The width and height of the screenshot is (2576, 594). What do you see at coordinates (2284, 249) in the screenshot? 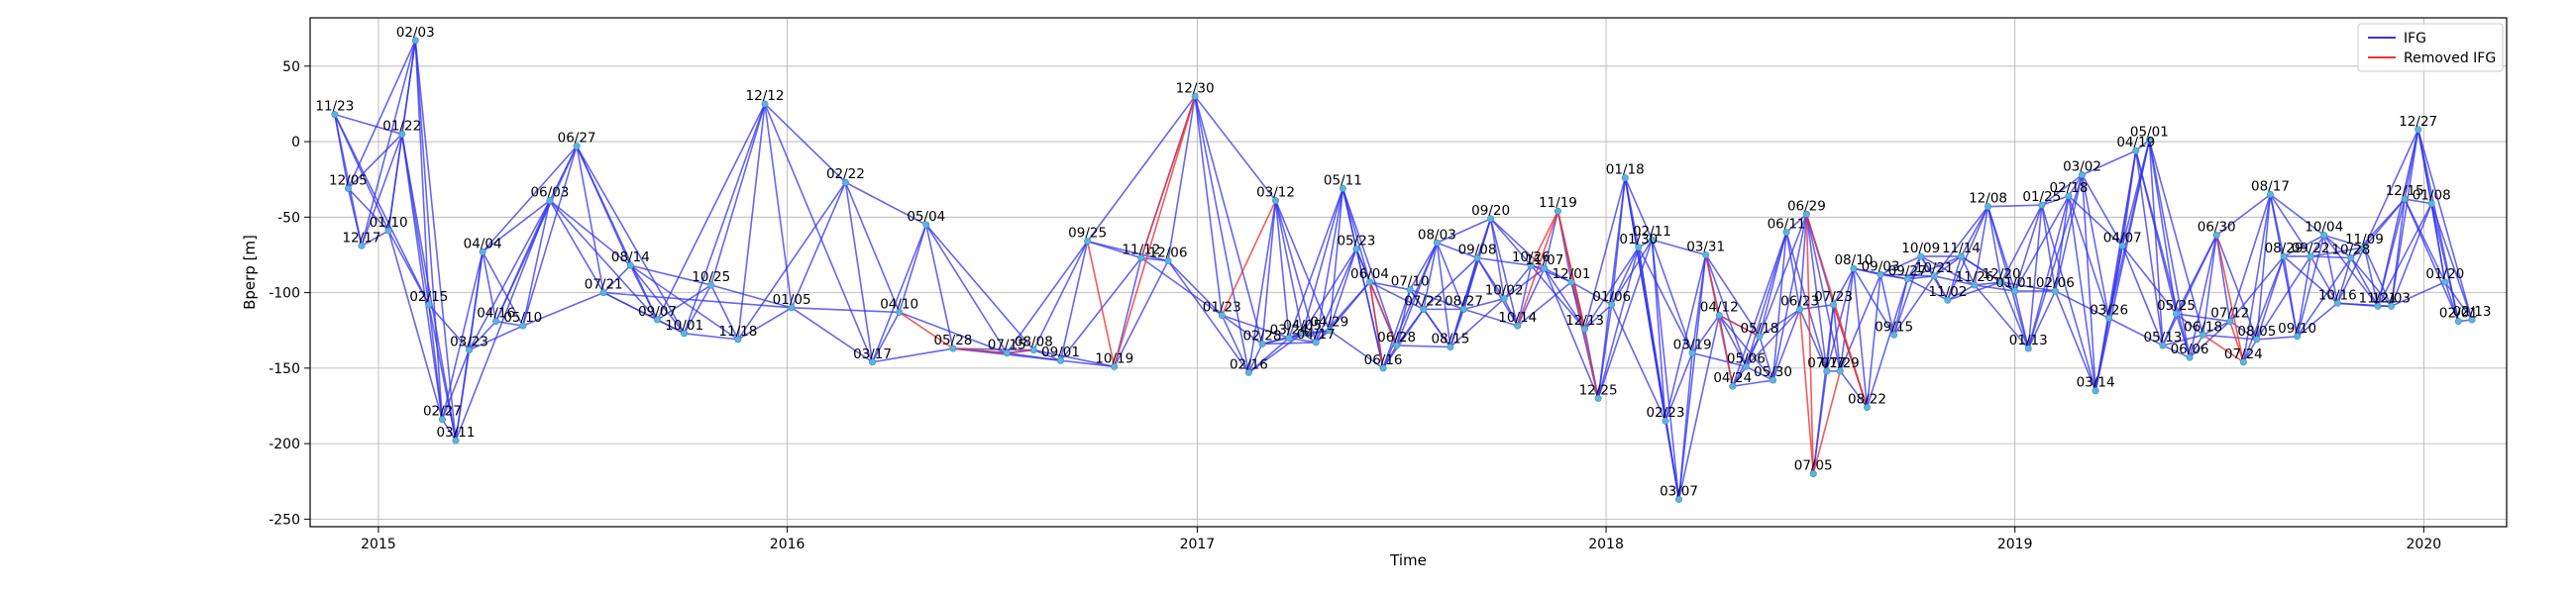
I see `acquisition-date-label: 08/29` at bounding box center [2284, 249].